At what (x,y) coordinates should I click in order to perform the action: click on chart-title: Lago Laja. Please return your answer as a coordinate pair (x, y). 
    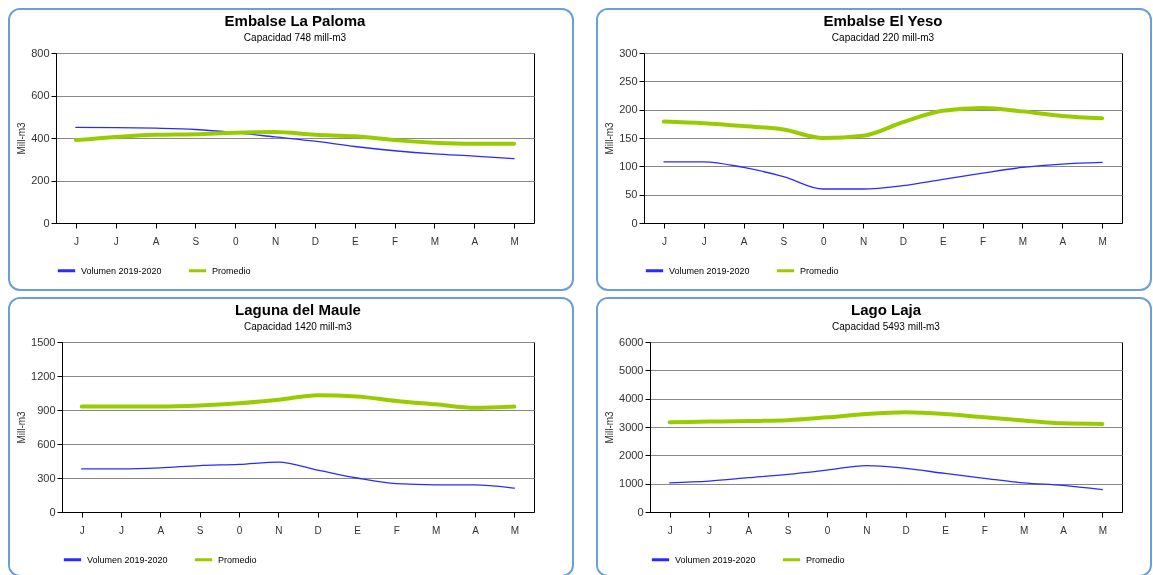
    Looking at the image, I should click on (886, 309).